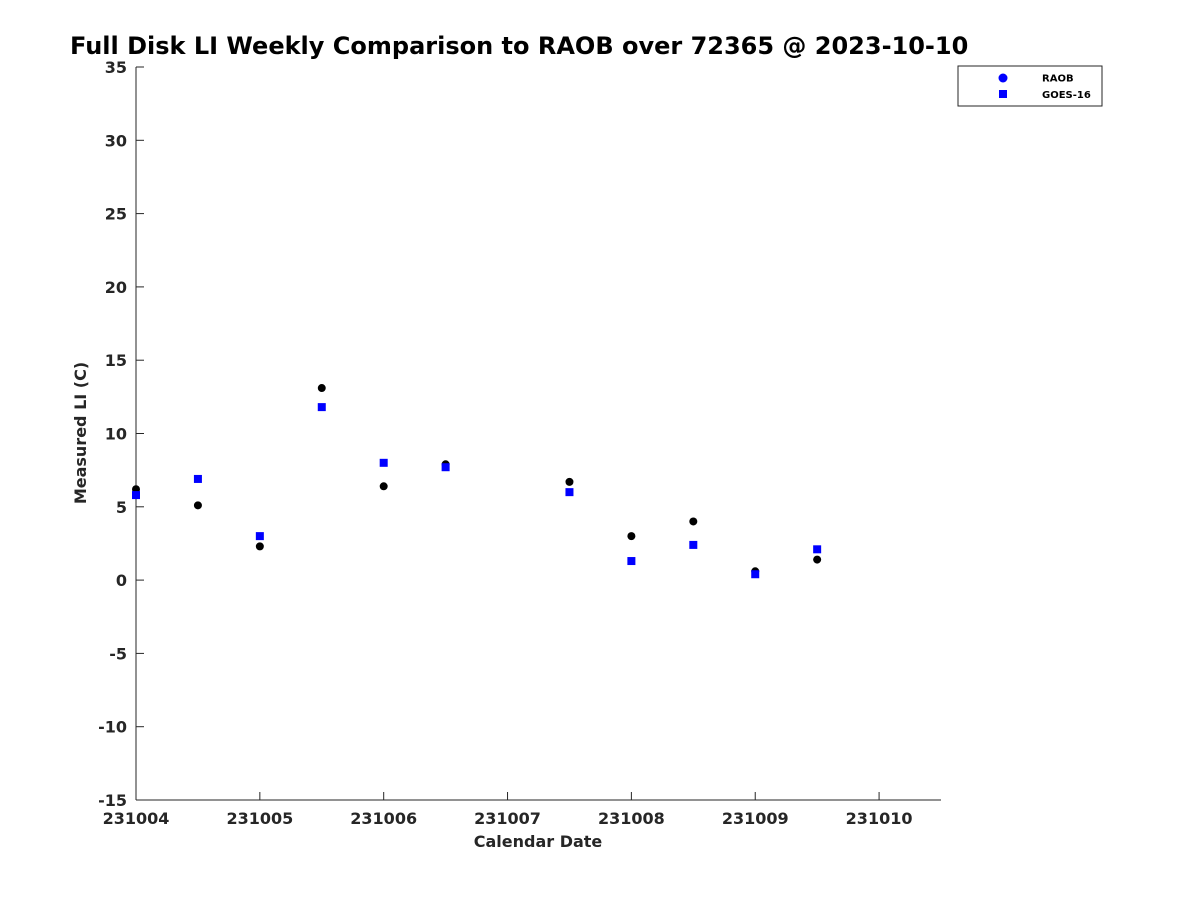 This screenshot has height=900, width=1200. Describe the element at coordinates (112, 800) in the screenshot. I see `y-tick-label: -15` at that location.